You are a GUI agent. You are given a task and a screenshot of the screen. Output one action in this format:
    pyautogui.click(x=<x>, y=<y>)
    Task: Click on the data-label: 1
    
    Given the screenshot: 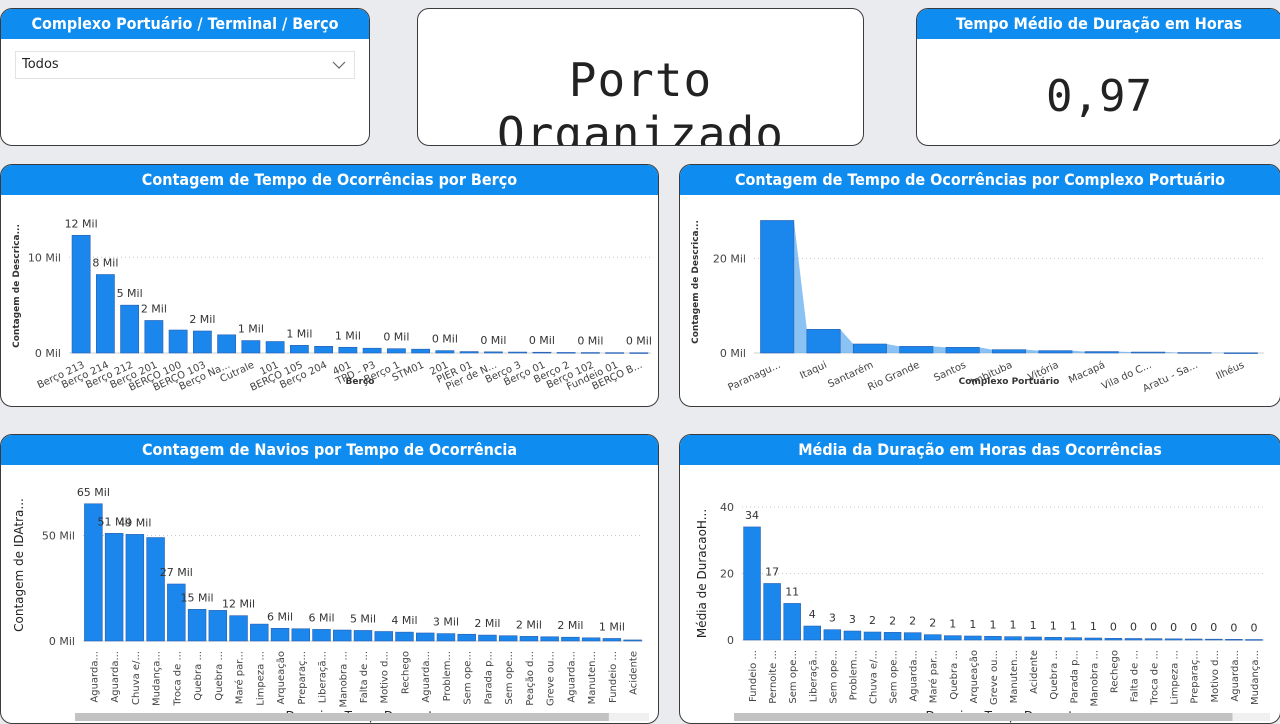 What is the action you would take?
    pyautogui.click(x=1033, y=625)
    